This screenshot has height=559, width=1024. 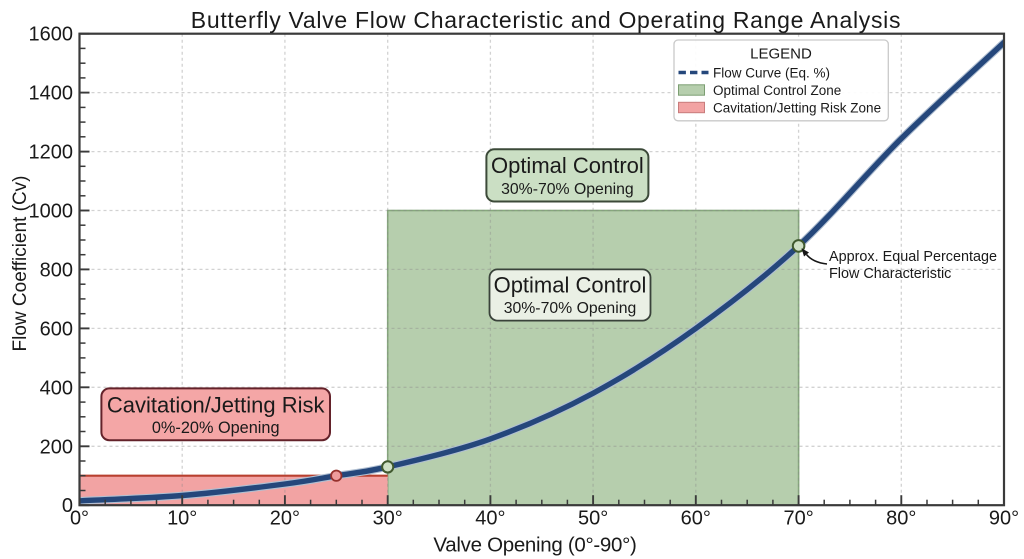 I want to click on svg-text: Flow Coefficient (Cv), so click(x=20, y=264).